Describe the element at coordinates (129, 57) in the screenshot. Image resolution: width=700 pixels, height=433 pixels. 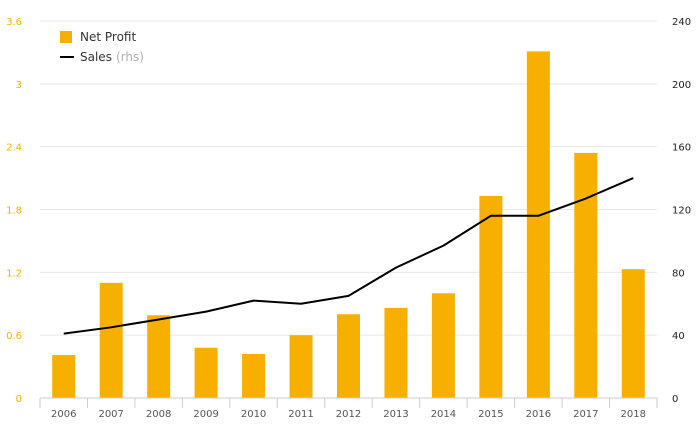
I see `legend-label-sales-note: (rhs)` at that location.